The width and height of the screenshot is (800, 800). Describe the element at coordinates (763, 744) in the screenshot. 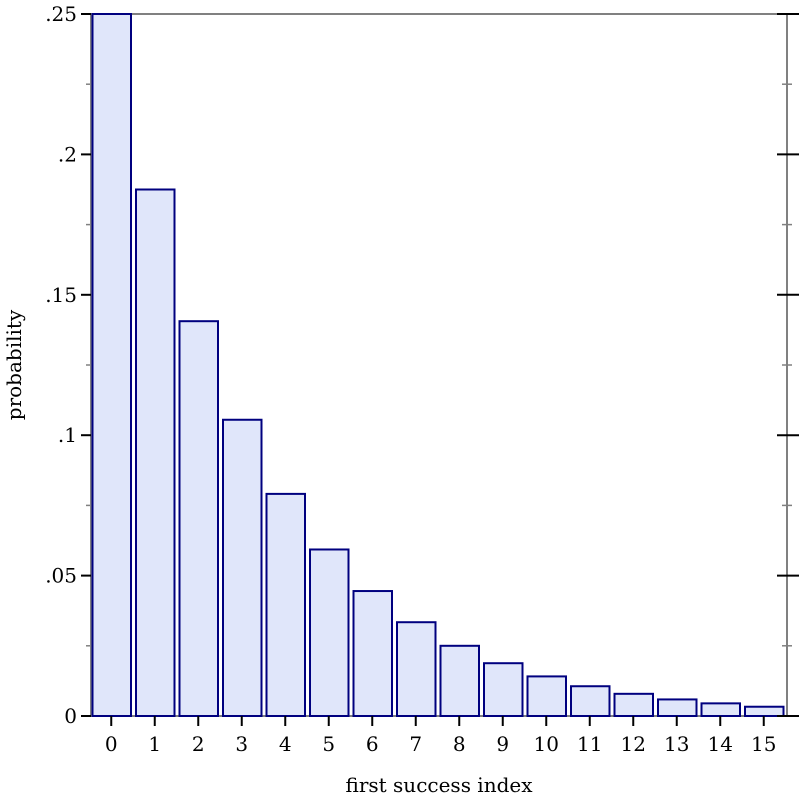

I see `x-tick-label: 15` at that location.